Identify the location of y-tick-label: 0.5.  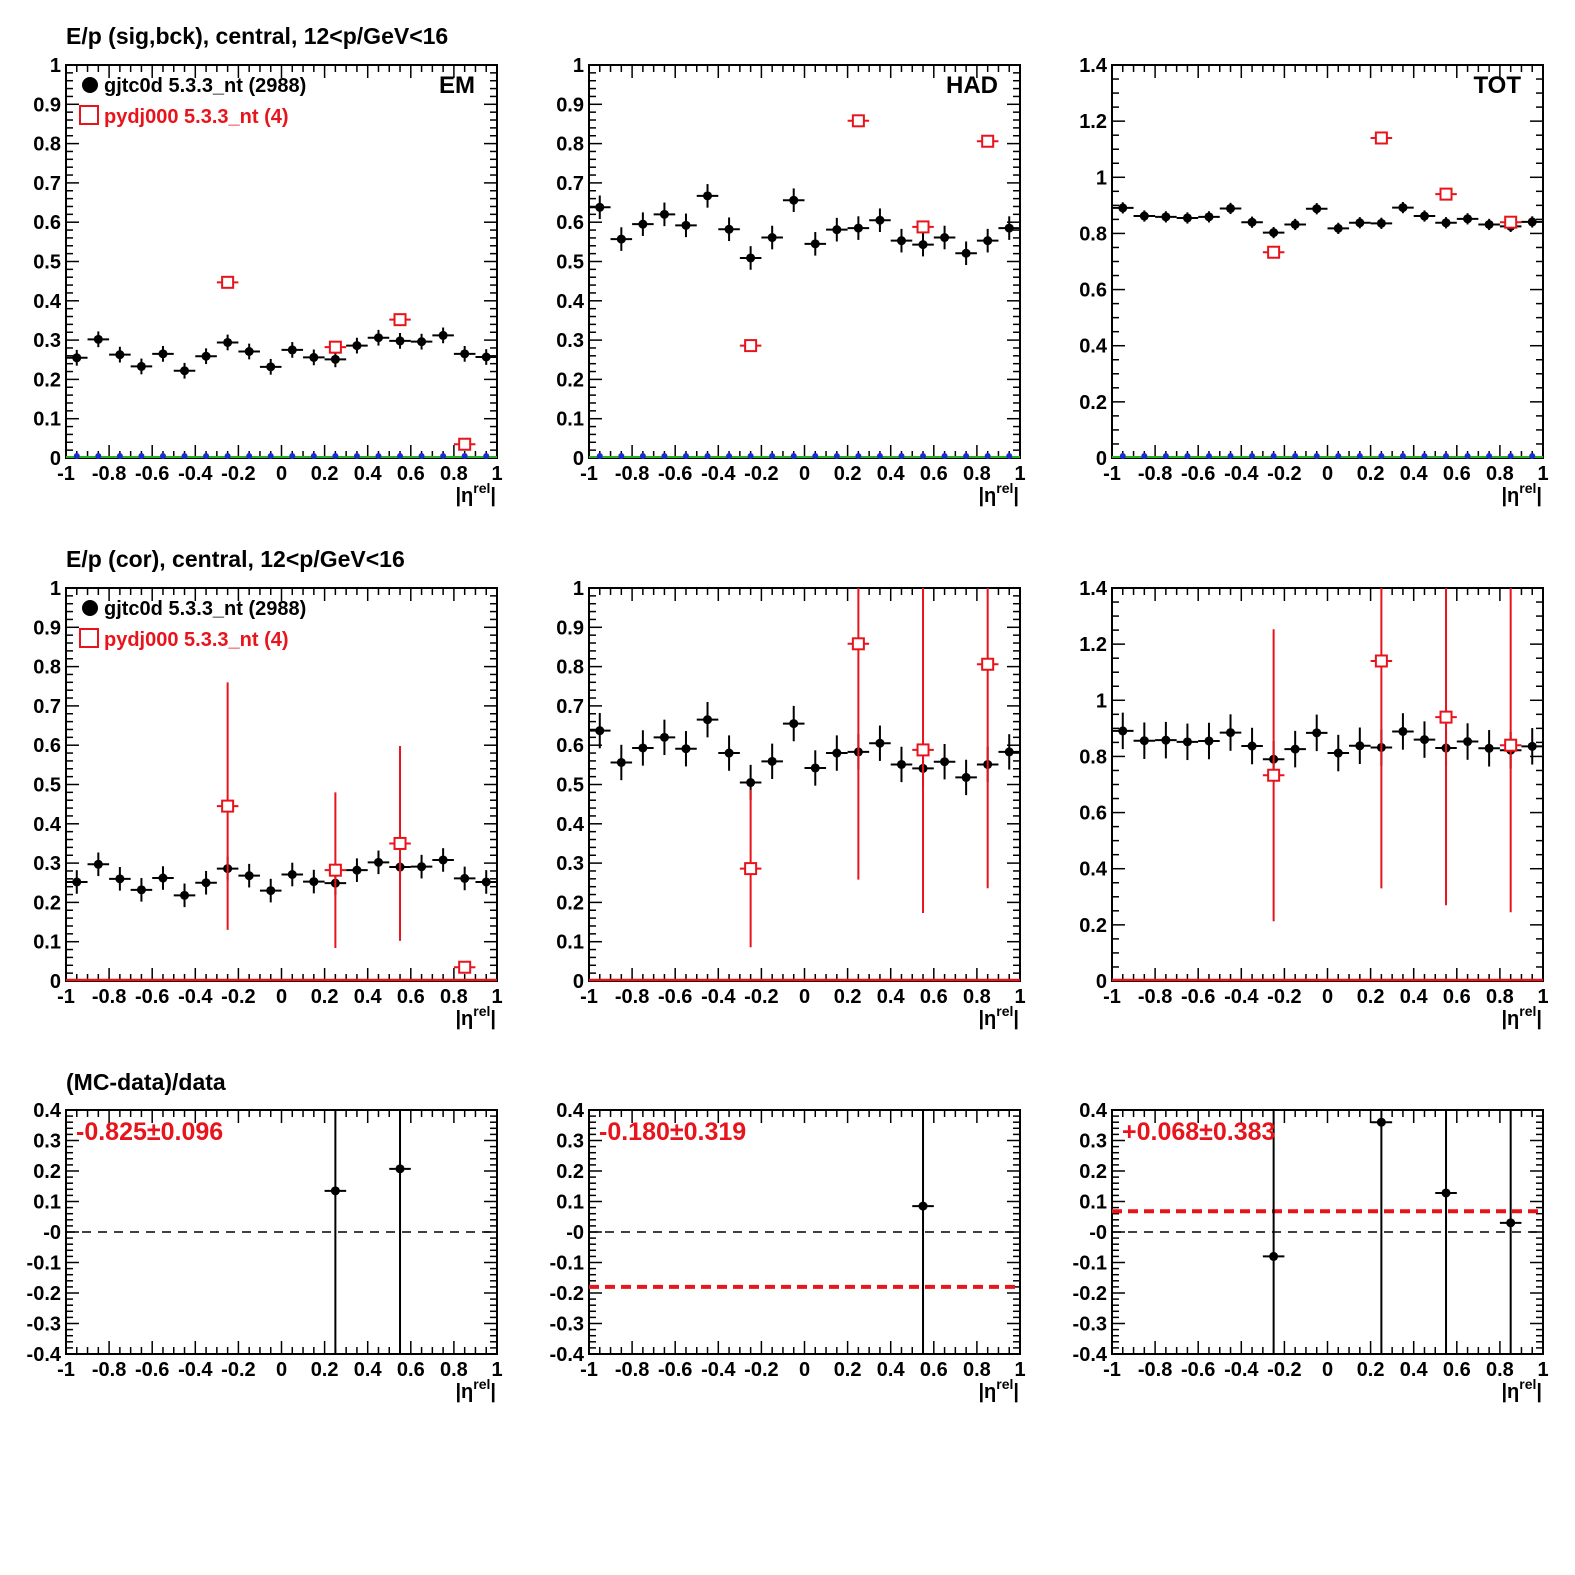
(570, 786).